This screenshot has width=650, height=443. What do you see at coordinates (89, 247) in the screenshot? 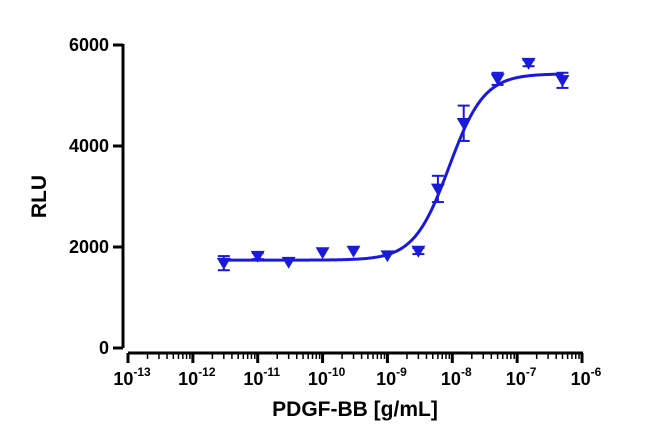
I see `y-tick-label: 2000` at bounding box center [89, 247].